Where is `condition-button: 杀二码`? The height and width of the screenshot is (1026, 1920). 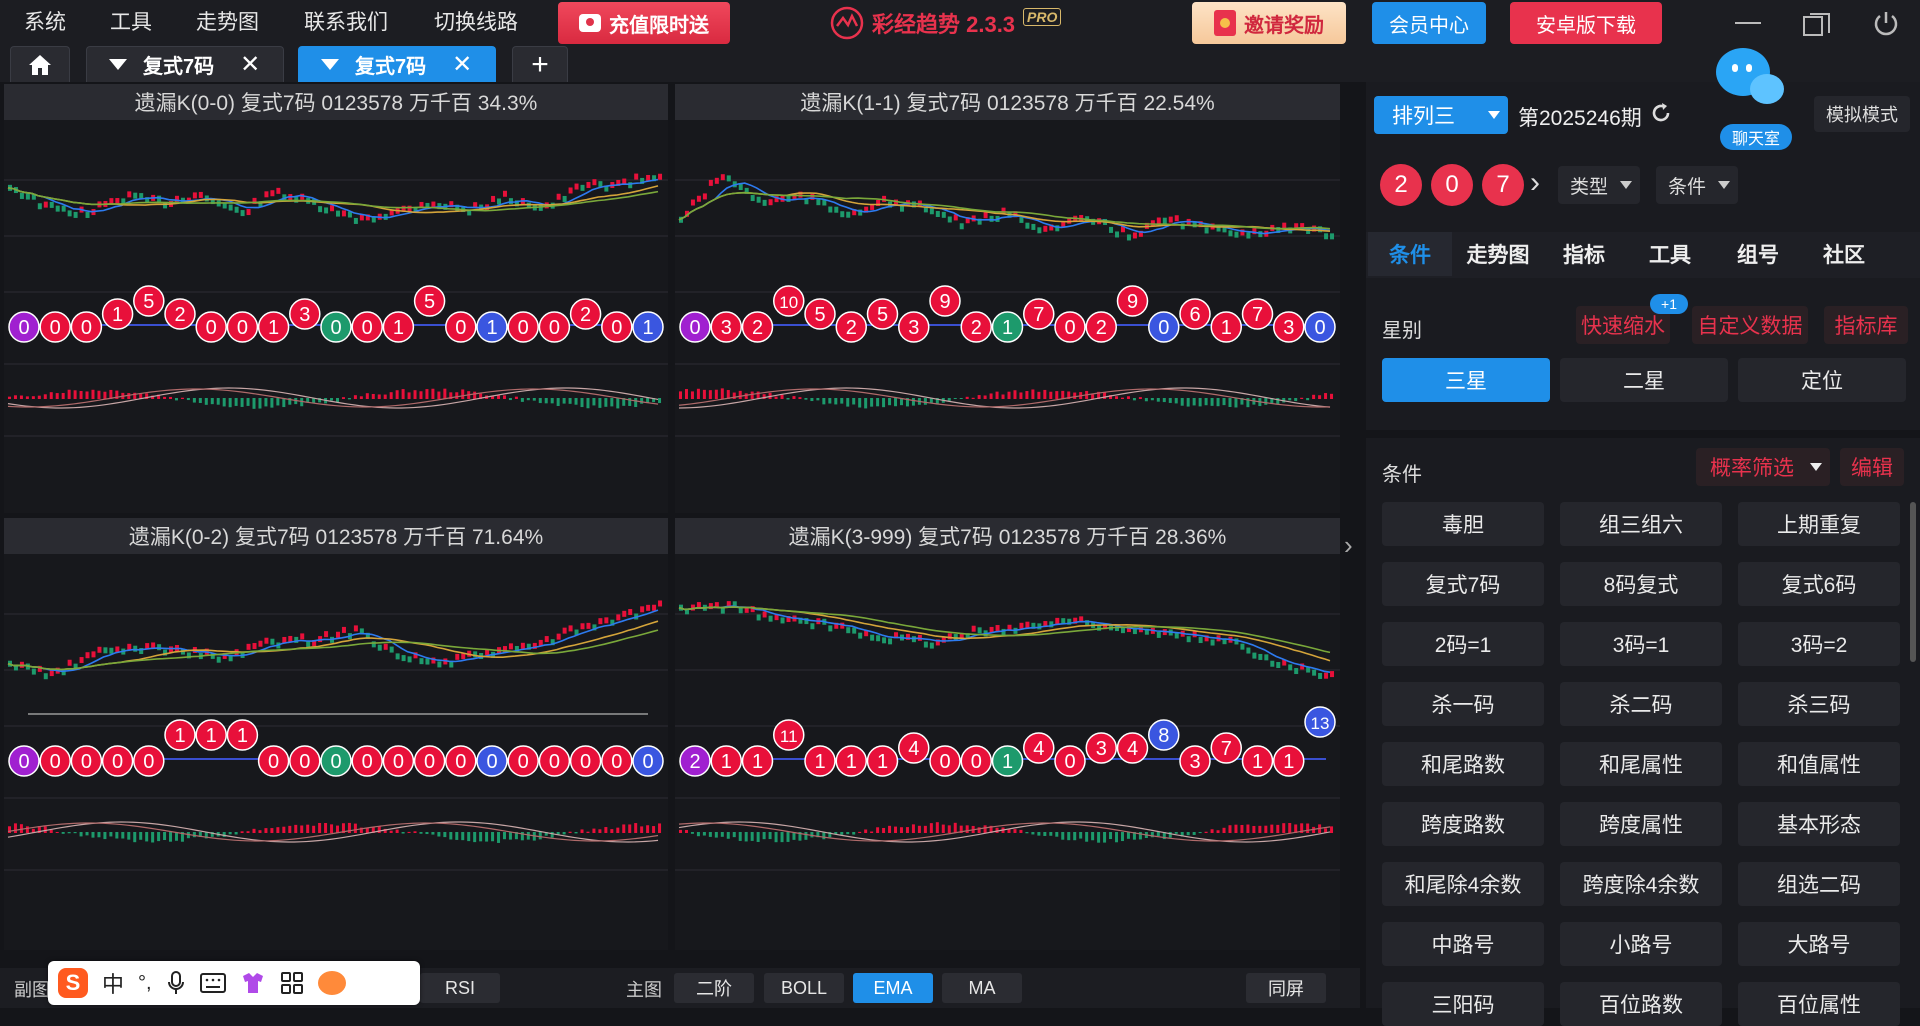 condition-button: 杀二码 is located at coordinates (1641, 704).